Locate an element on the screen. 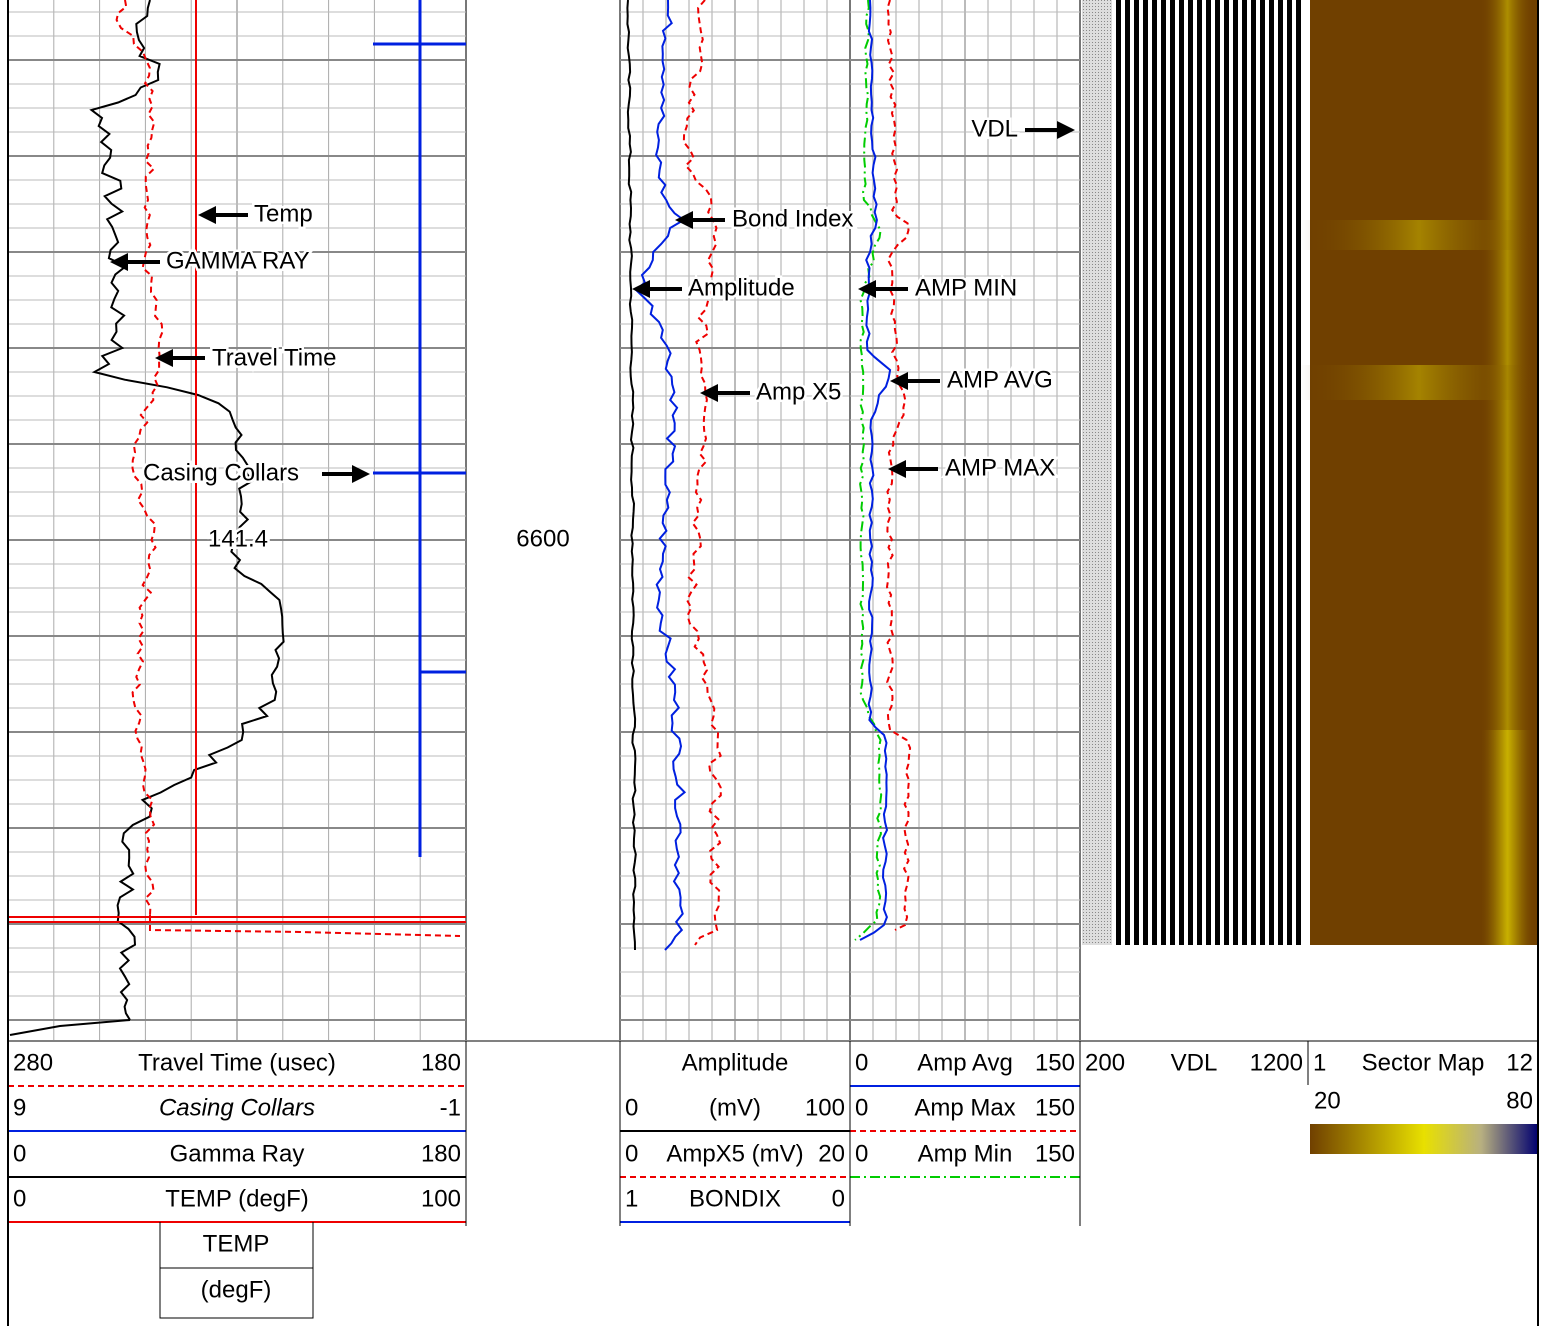 The image size is (1554, 1331). amp-avg-curve is located at coordinates (875, 470).